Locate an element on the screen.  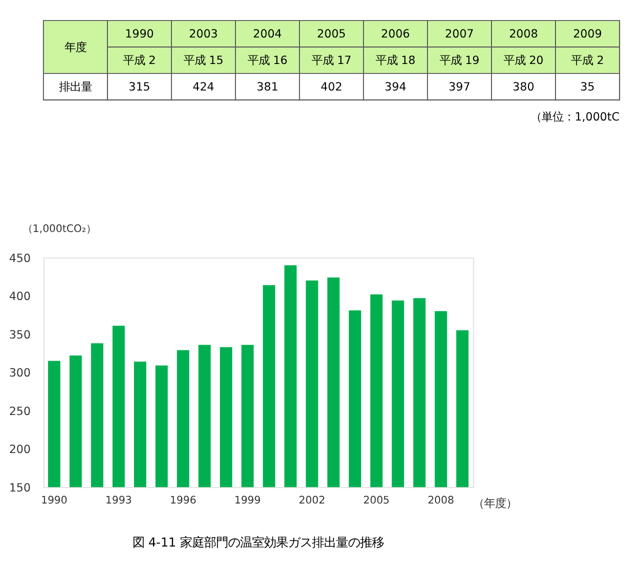
text: 381 is located at coordinates (267, 86).